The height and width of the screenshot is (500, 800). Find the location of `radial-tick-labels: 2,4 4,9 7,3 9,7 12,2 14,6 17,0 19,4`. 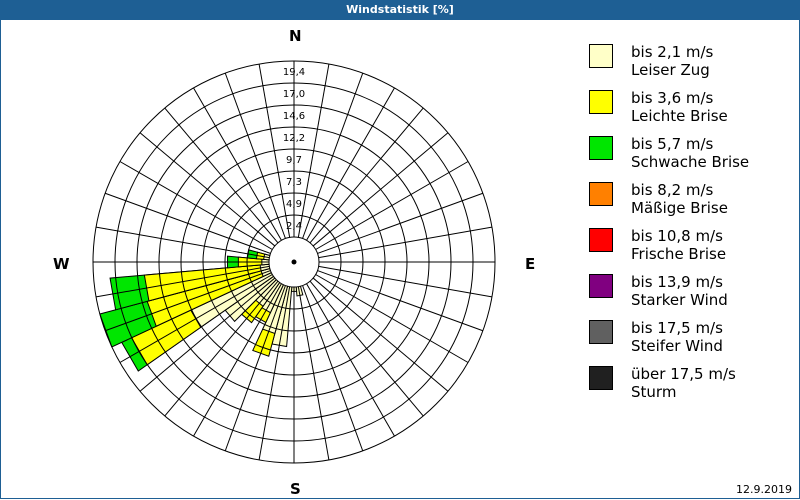

radial-tick-labels: 2,4 4,9 7,3 9,7 12,2 14,6 17,0 19,4 is located at coordinates (294, 149).